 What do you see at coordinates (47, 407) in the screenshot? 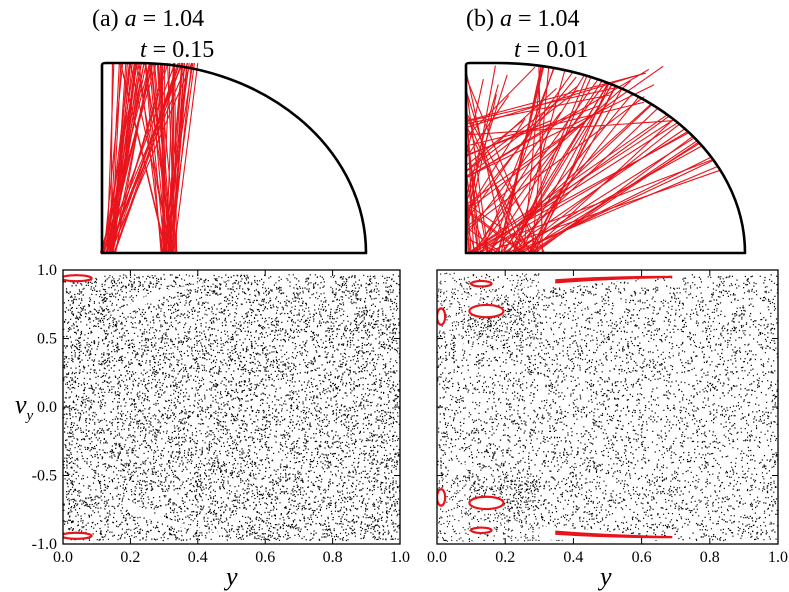
I see `y-tick-label: 0.0` at bounding box center [47, 407].